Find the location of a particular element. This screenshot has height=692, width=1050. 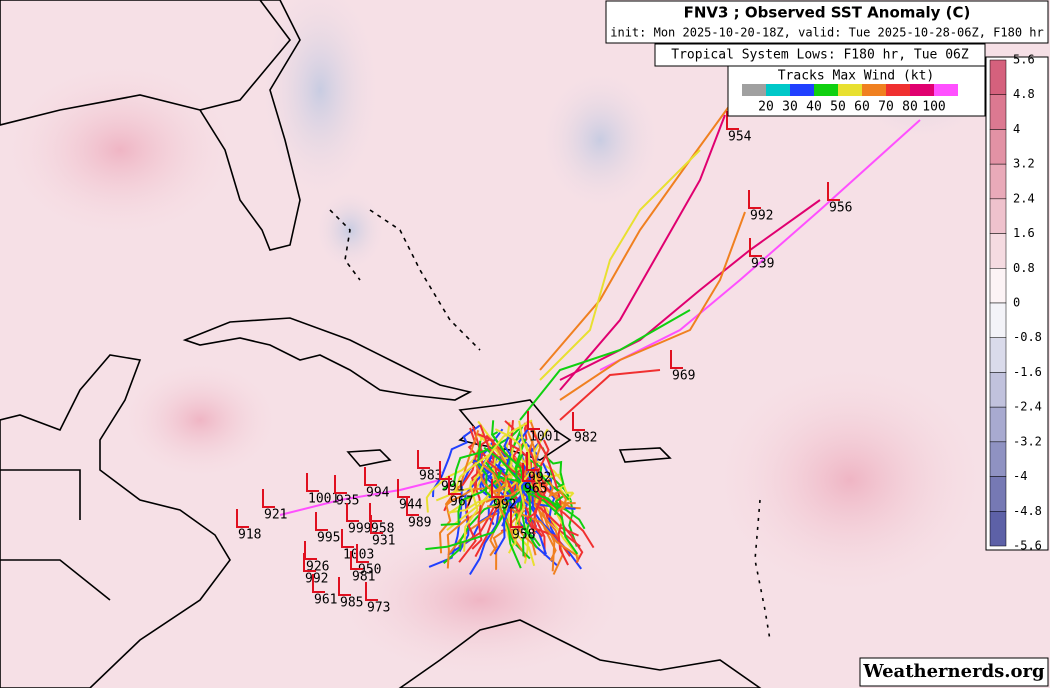

legend-label: 100 is located at coordinates (933, 107).